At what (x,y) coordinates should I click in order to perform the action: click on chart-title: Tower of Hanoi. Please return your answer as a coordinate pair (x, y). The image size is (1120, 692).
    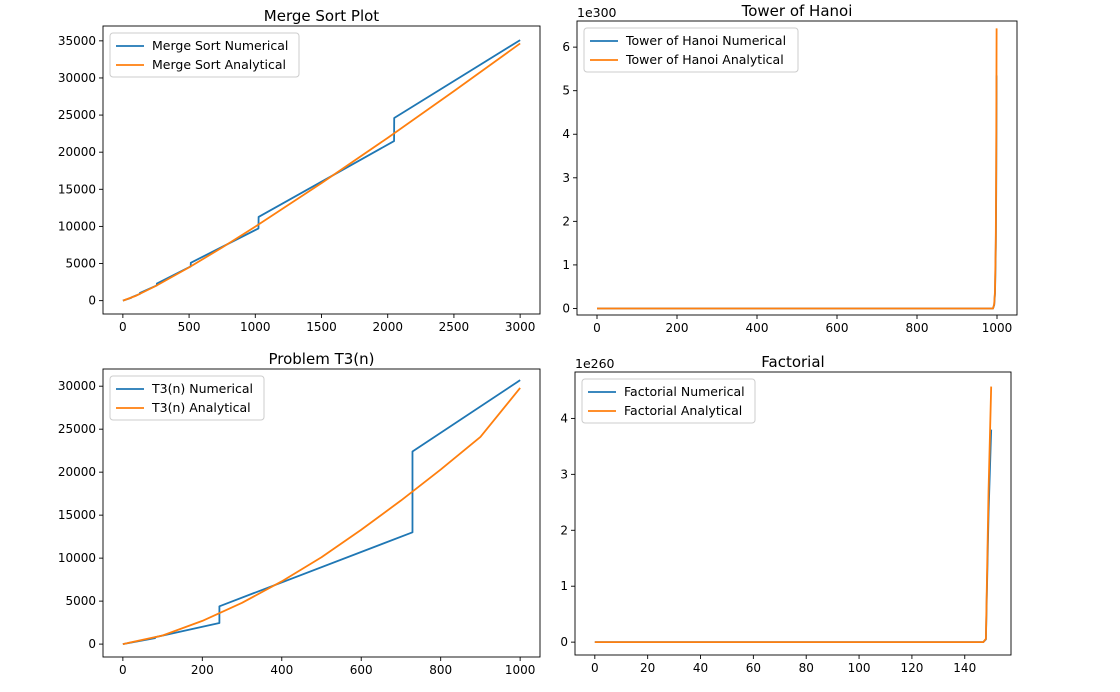
    Looking at the image, I should click on (797, 11).